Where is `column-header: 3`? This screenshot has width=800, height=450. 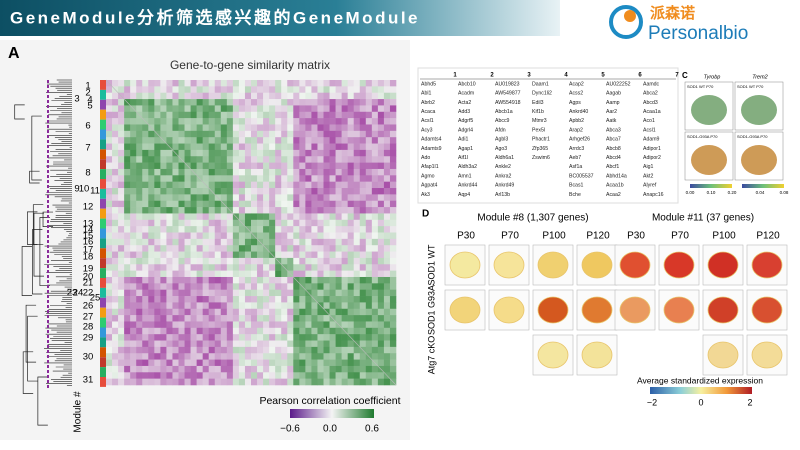 column-header: 3 is located at coordinates (529, 76).